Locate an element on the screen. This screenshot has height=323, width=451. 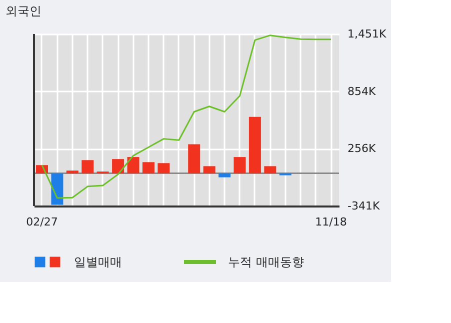
x-tick-label: 11/18 is located at coordinates (331, 222).